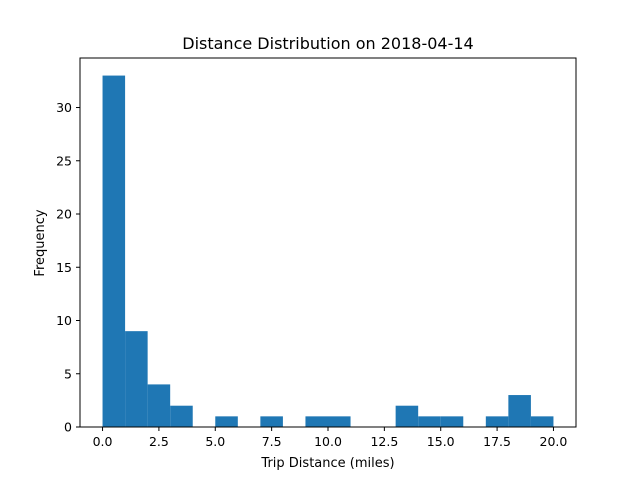 The width and height of the screenshot is (640, 480). Describe the element at coordinates (327, 43) in the screenshot. I see `chart-title: Distance Distribution on 2018-04-14` at that location.